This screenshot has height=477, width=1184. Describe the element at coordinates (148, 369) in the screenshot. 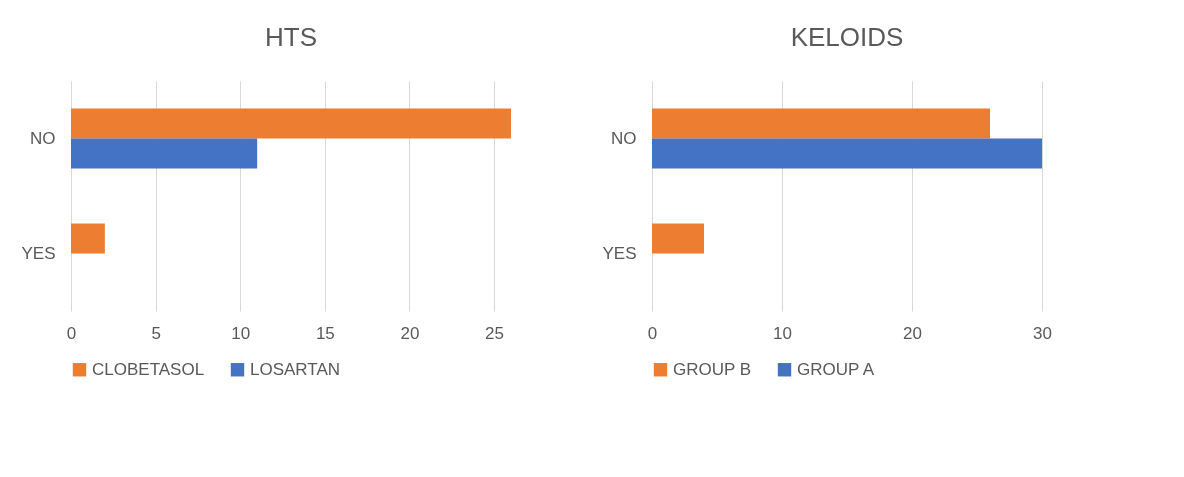

I see `legend-label: CLOBETASOL` at that location.